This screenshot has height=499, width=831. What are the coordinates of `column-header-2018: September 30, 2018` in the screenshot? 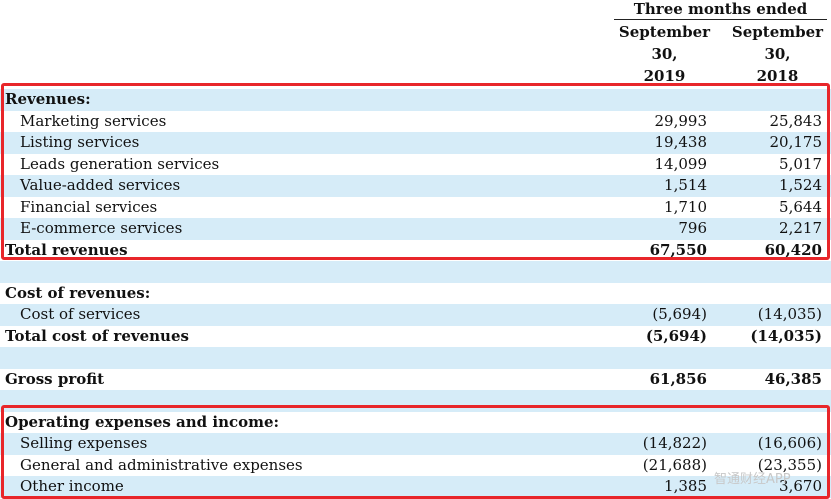 It's located at (777, 52).